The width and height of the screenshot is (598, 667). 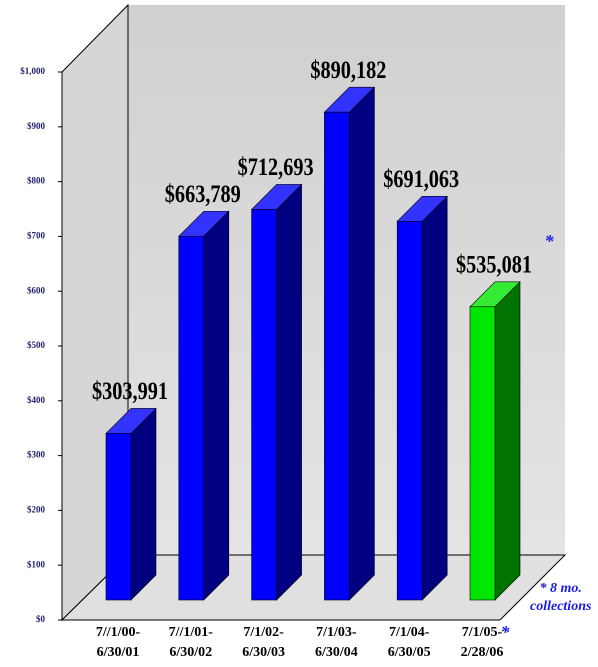 I want to click on y-tick-label: $500, so click(x=36, y=345).